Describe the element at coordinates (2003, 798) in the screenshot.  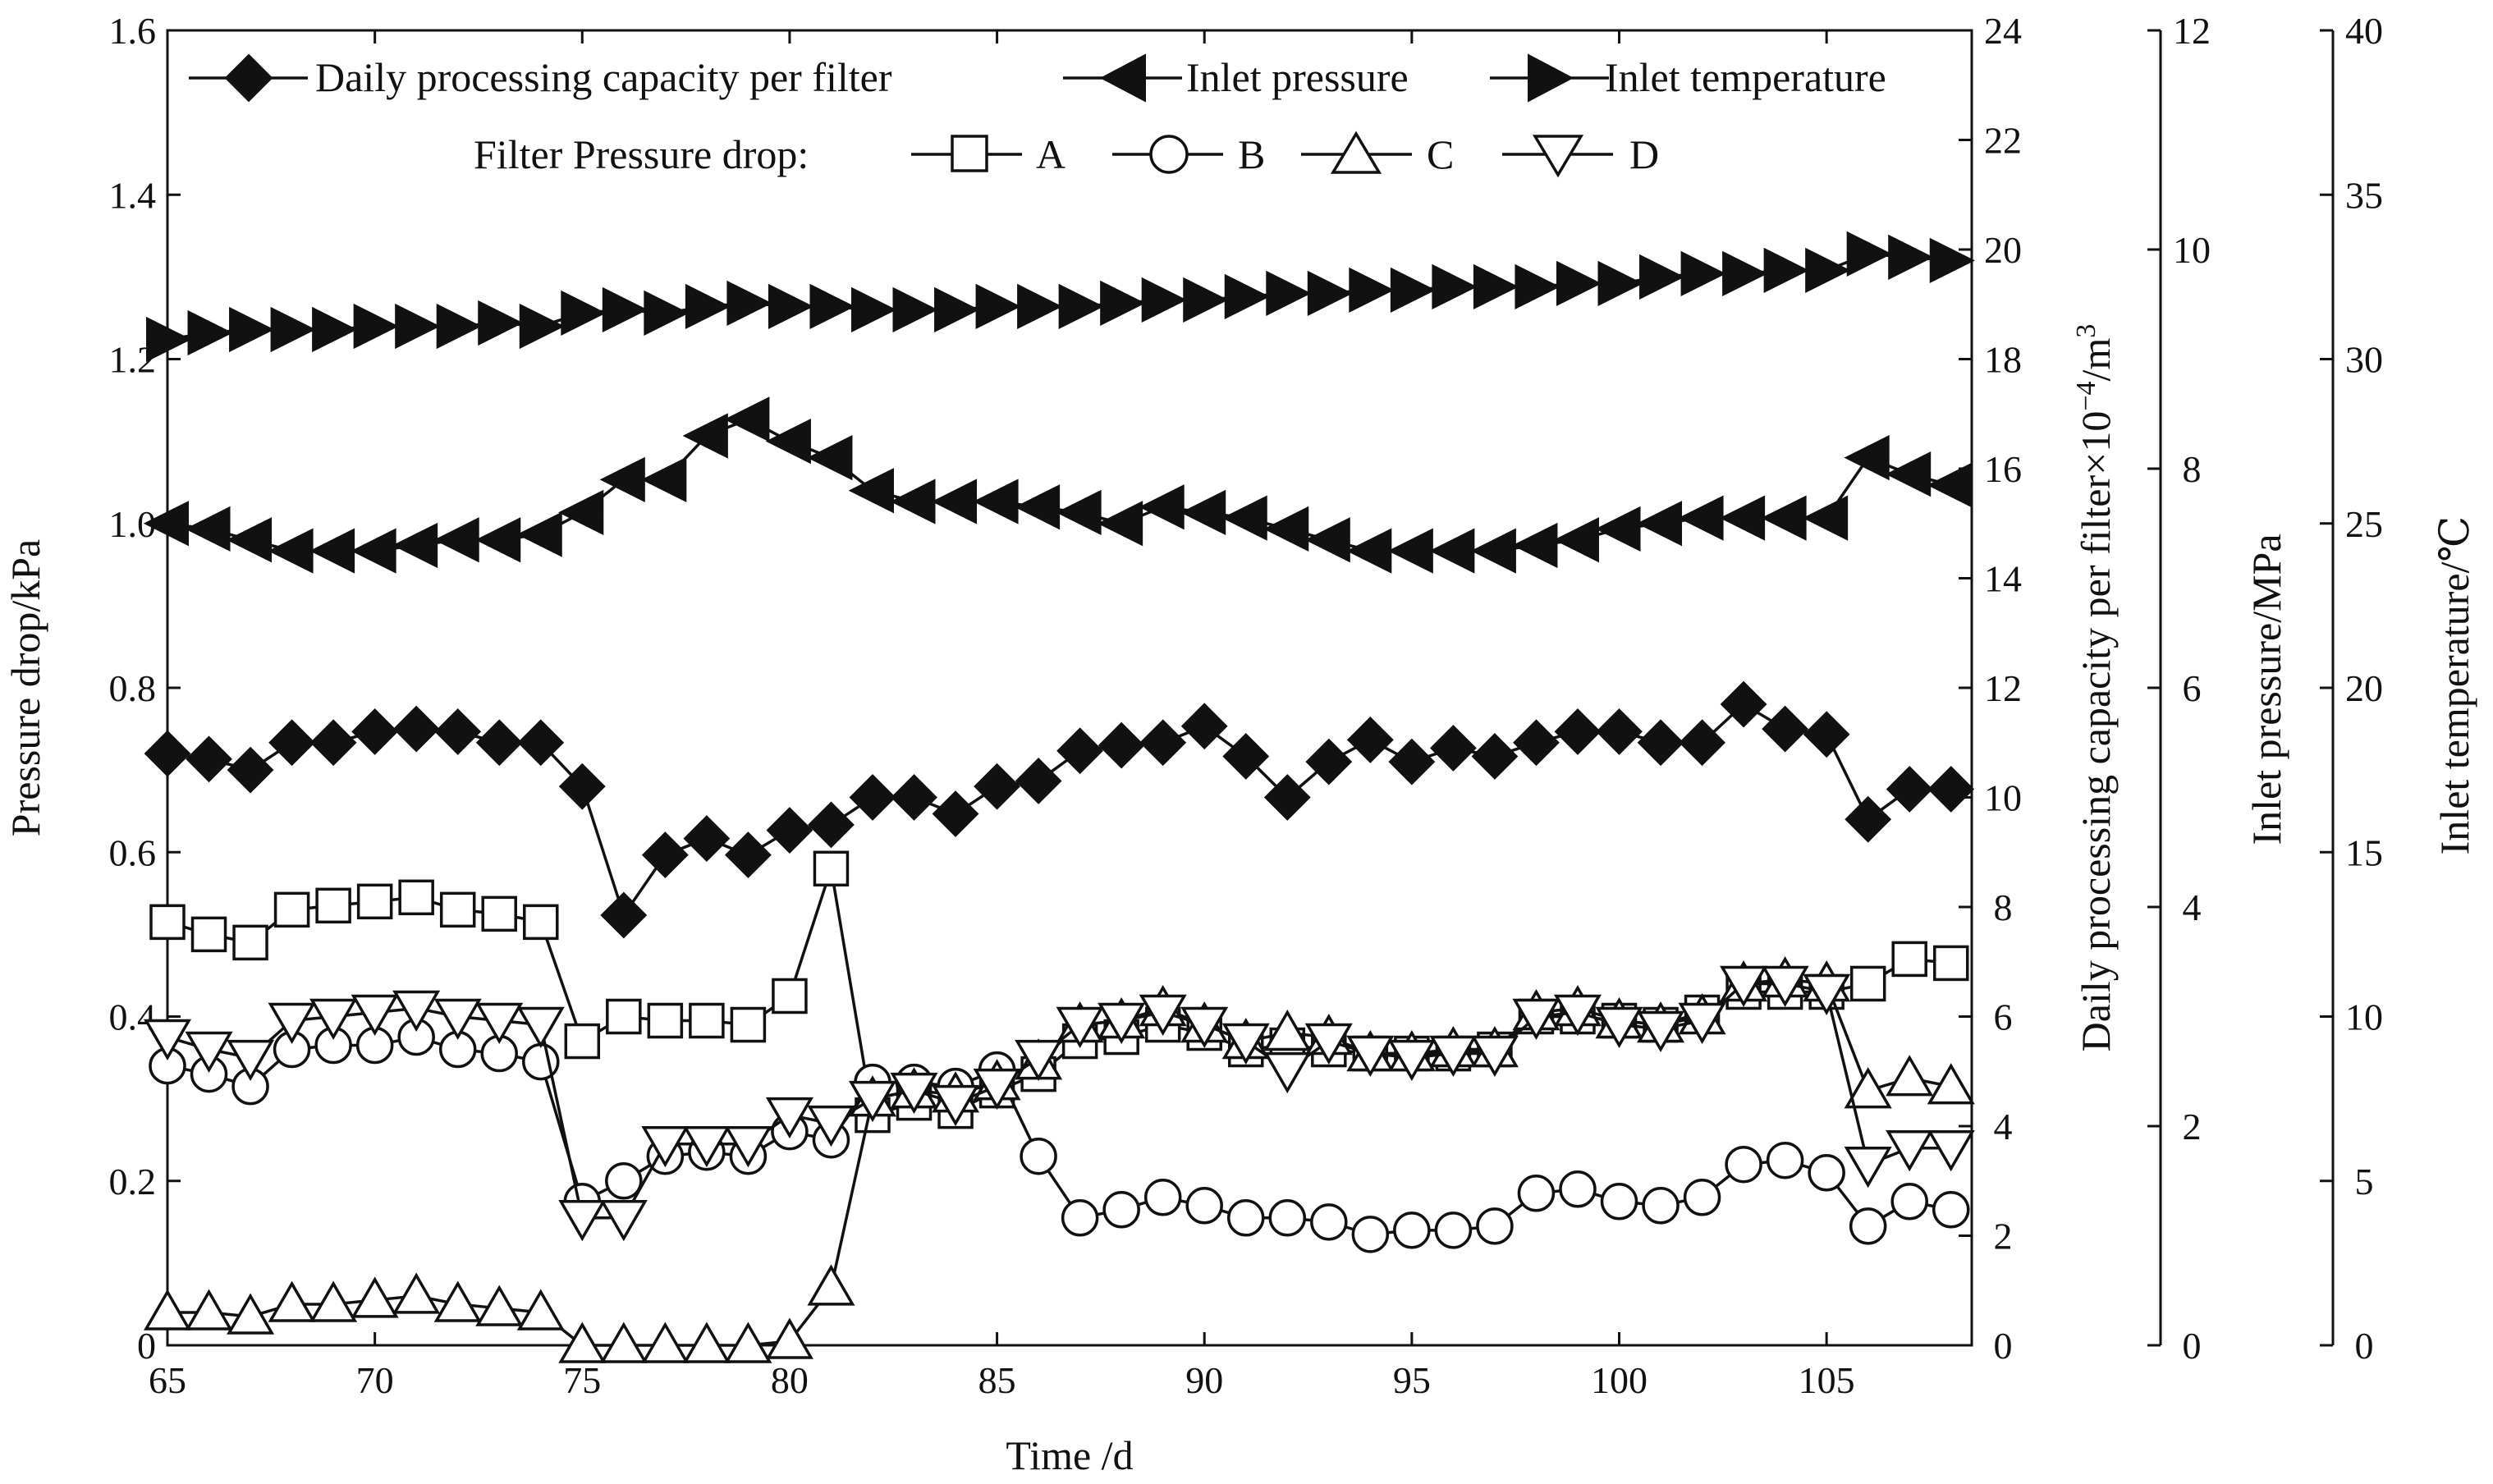
I see `right1-axis-tick-label: 10` at that location.